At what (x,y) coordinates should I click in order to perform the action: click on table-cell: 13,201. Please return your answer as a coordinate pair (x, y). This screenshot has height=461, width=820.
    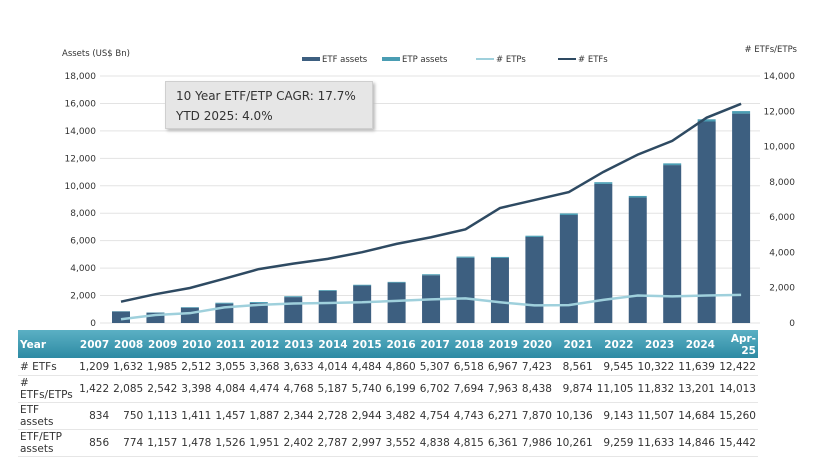
    Looking at the image, I should click on (696, 389).